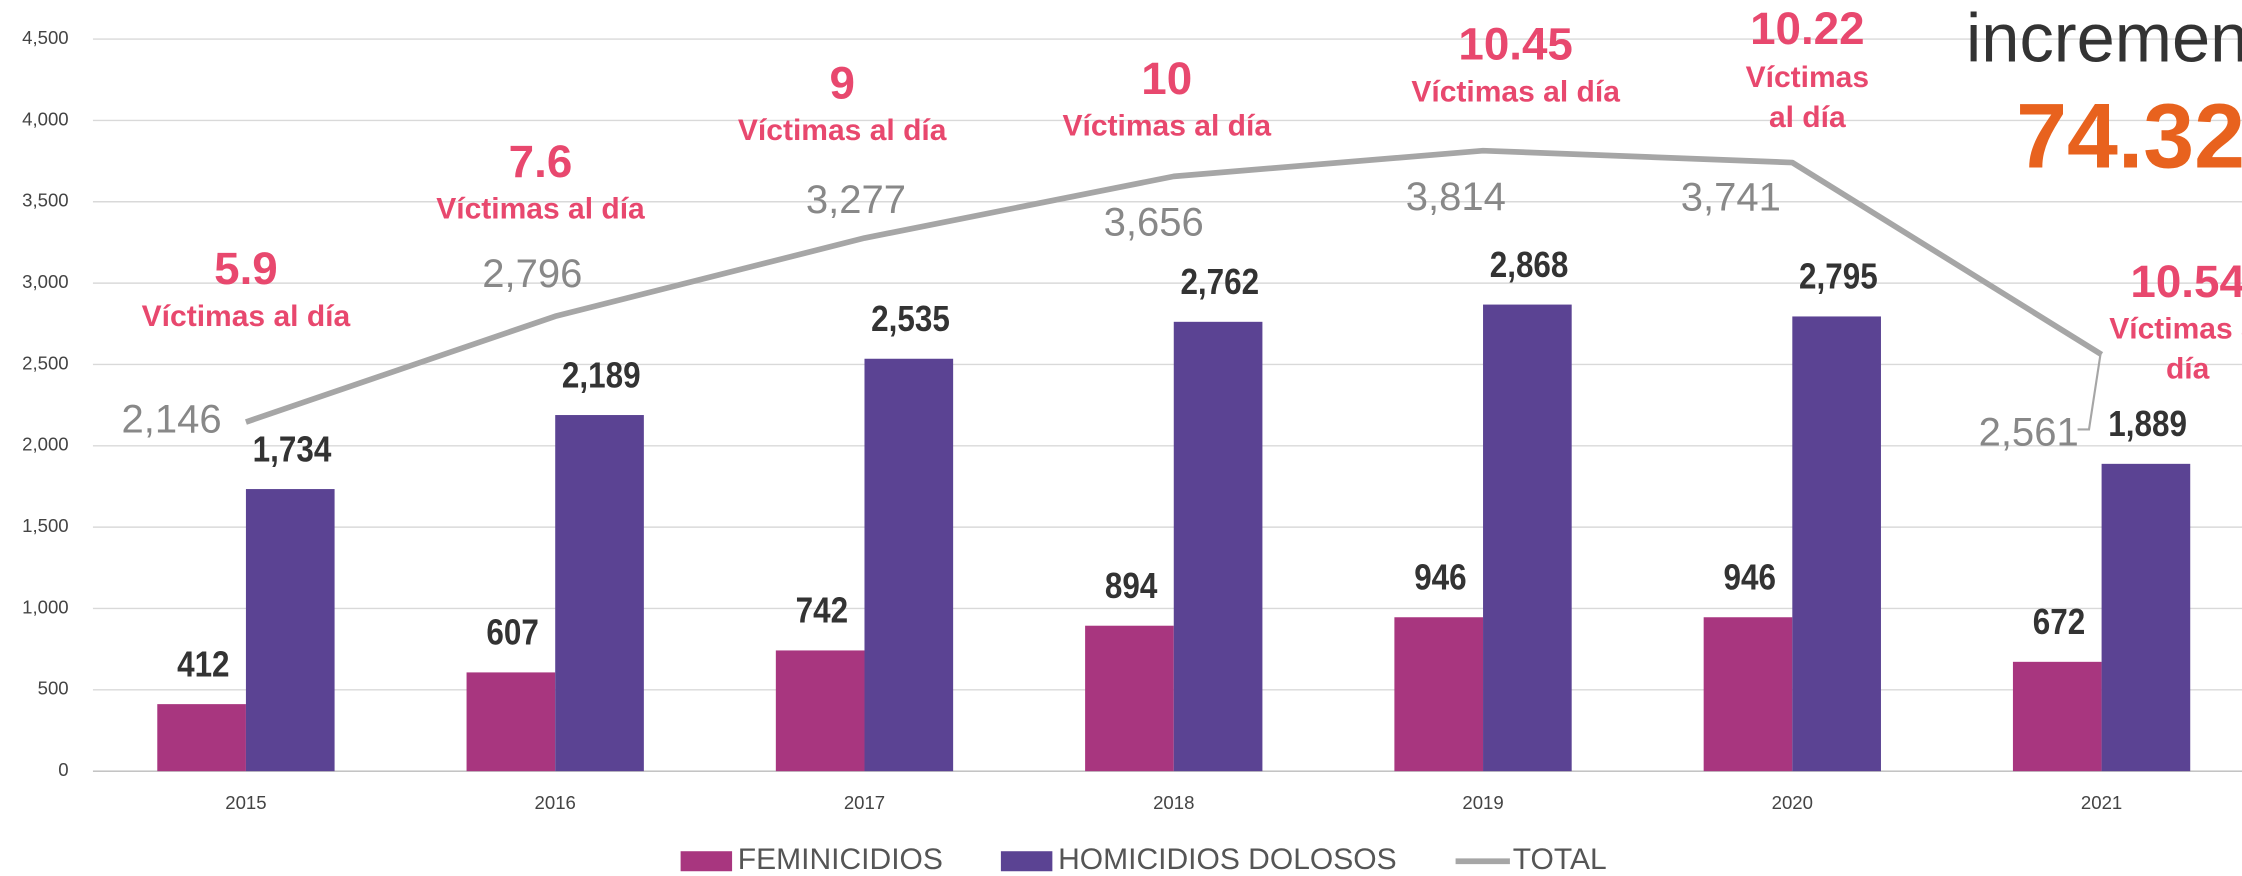 This screenshot has height=876, width=2242. What do you see at coordinates (45, 525) in the screenshot?
I see `y-tick-label: 1,500` at bounding box center [45, 525].